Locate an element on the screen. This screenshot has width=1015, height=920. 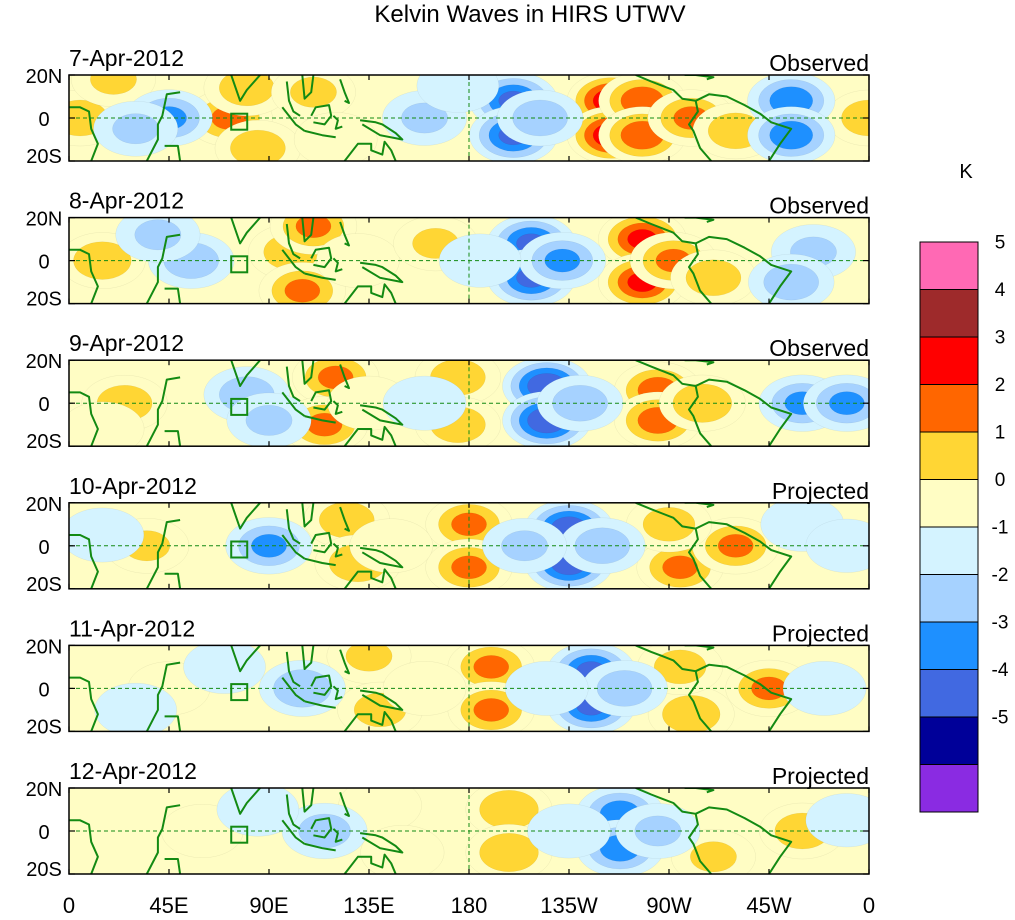
colorbar-tick-label: -1 is located at coordinates (1000, 528).